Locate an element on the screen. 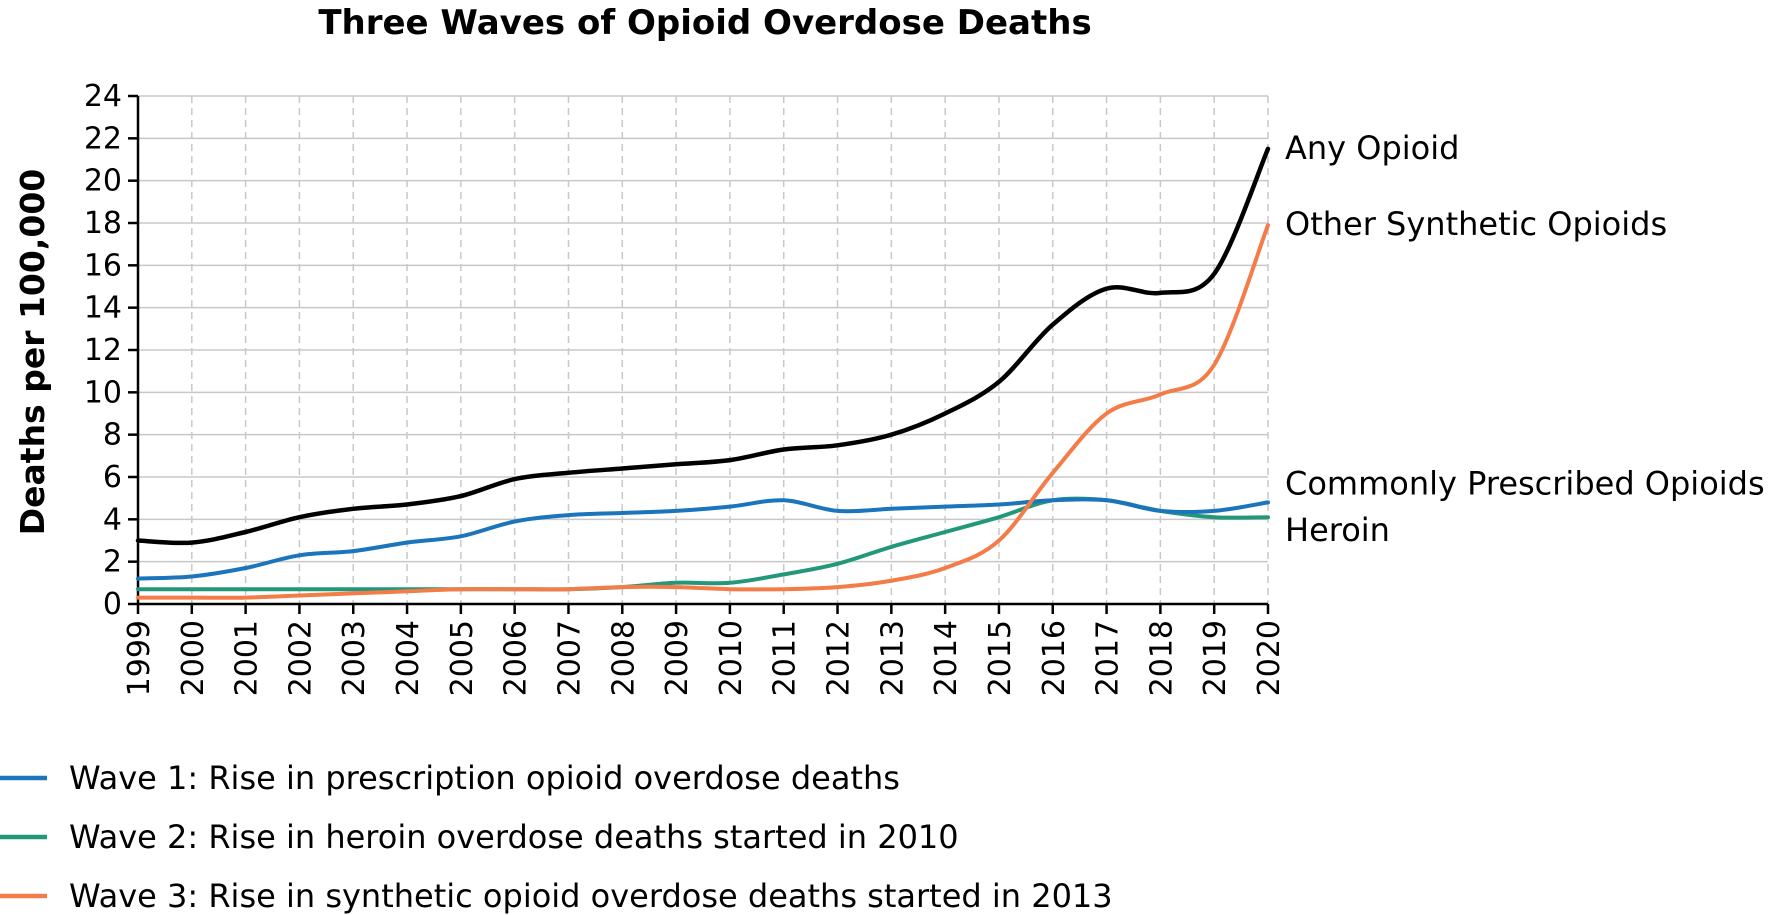 The image size is (1787, 915). y-tick-label: 18 is located at coordinates (103, 223).